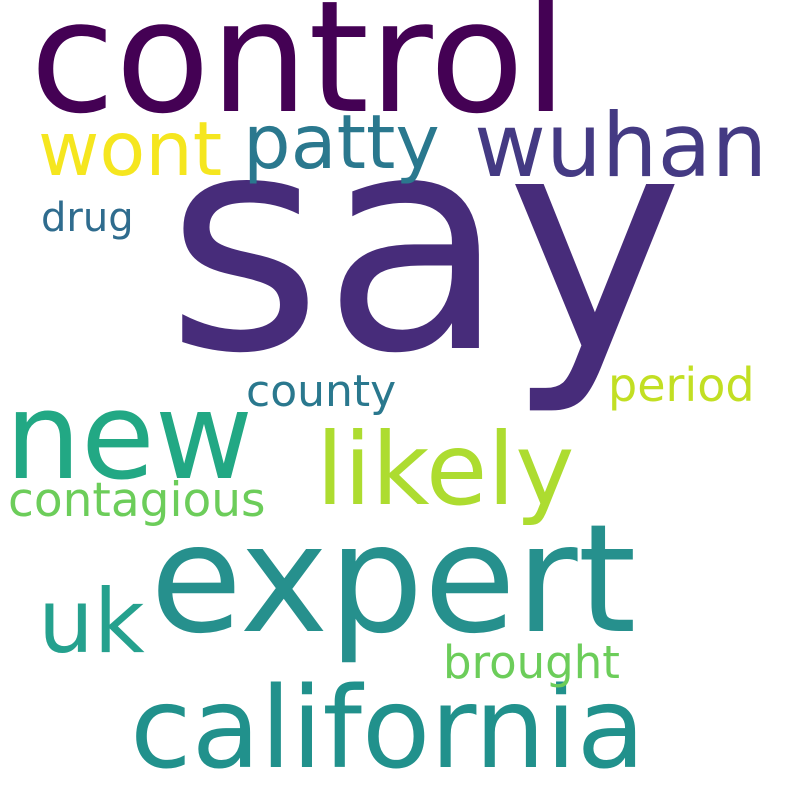  Describe the element at coordinates (299, 74) in the screenshot. I see `word-control: control` at that location.